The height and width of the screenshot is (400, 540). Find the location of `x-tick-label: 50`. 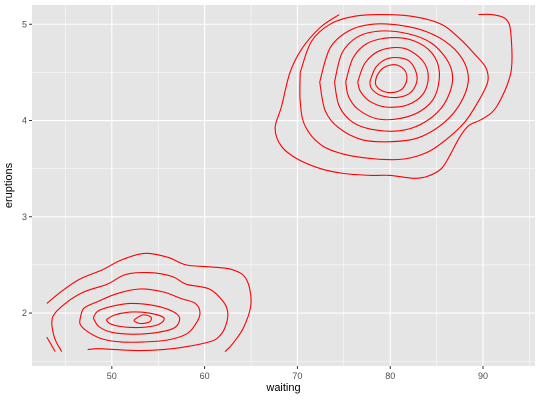

x-tick-label: 50 is located at coordinates (112, 376).